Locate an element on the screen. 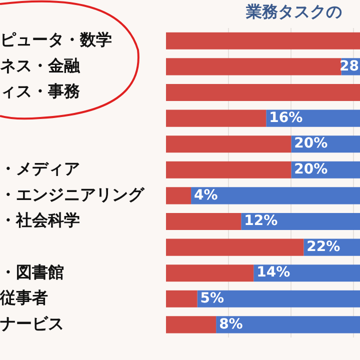 This screenshot has width=360, height=360. y-tick-label: ナービス is located at coordinates (32, 323).